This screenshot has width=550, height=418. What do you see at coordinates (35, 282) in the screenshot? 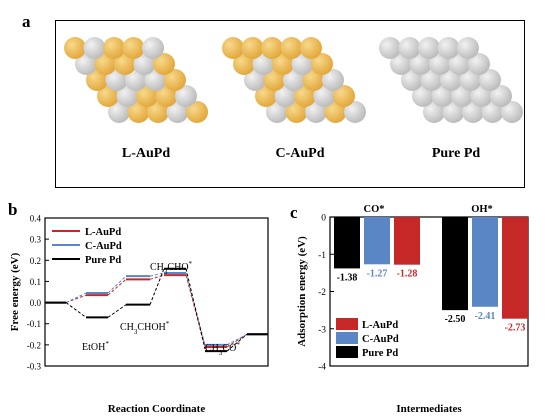
I see `y-tick-label: 0.1` at bounding box center [35, 282].